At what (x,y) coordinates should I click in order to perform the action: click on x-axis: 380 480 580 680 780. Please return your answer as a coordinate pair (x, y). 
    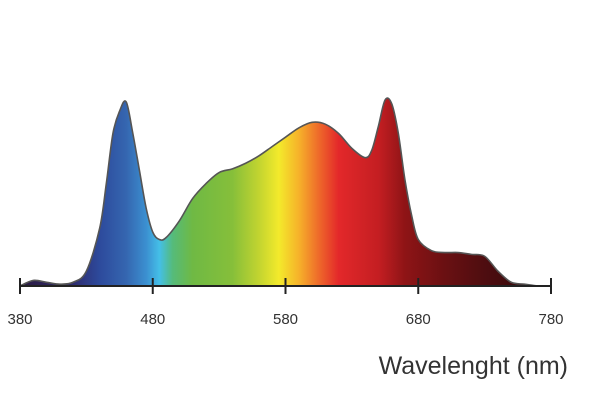
    Looking at the image, I should click on (285, 303).